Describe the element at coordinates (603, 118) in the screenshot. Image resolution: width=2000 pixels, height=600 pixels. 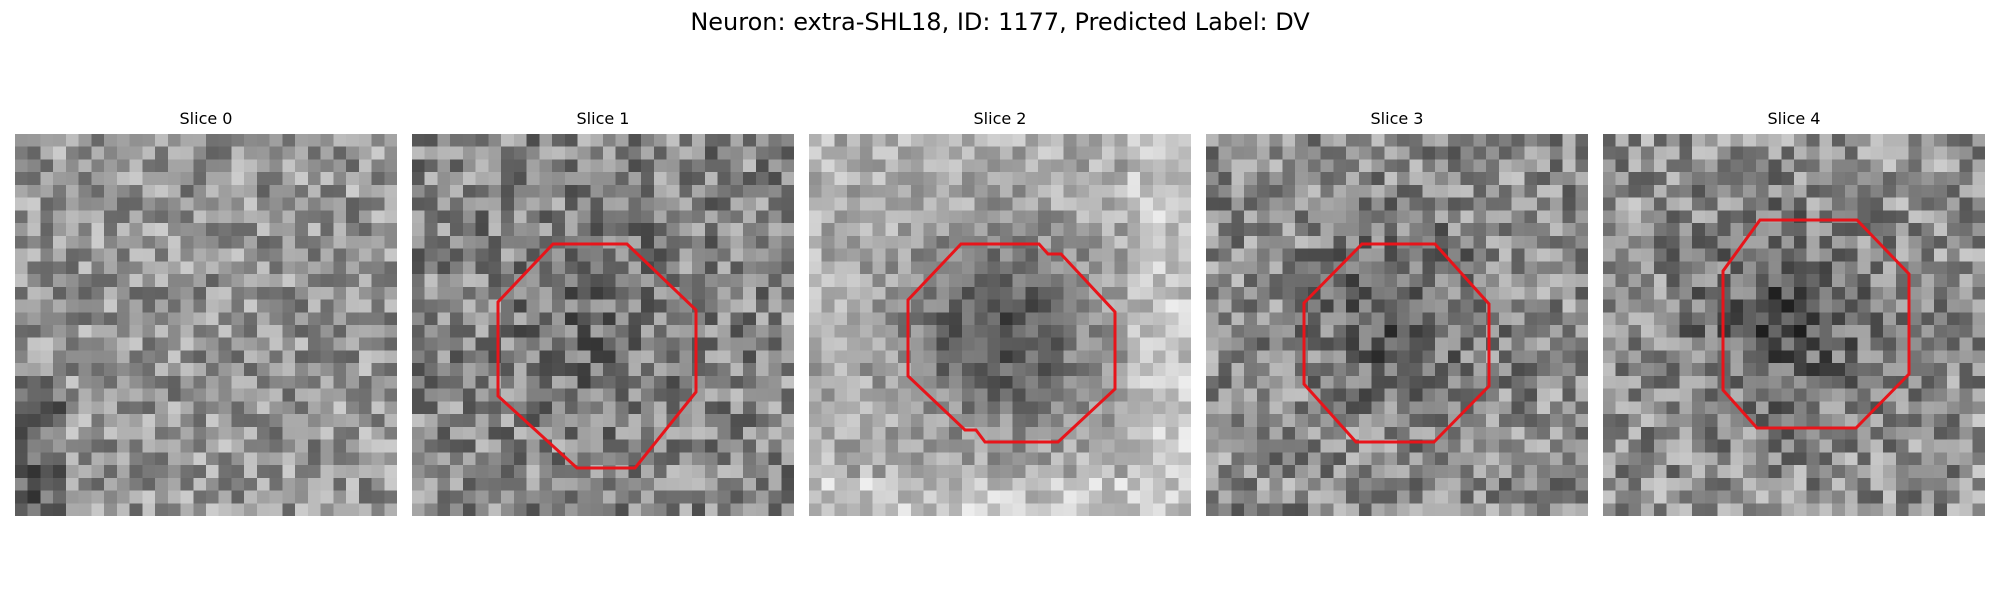
I see `slice-title: Slice 1` at that location.